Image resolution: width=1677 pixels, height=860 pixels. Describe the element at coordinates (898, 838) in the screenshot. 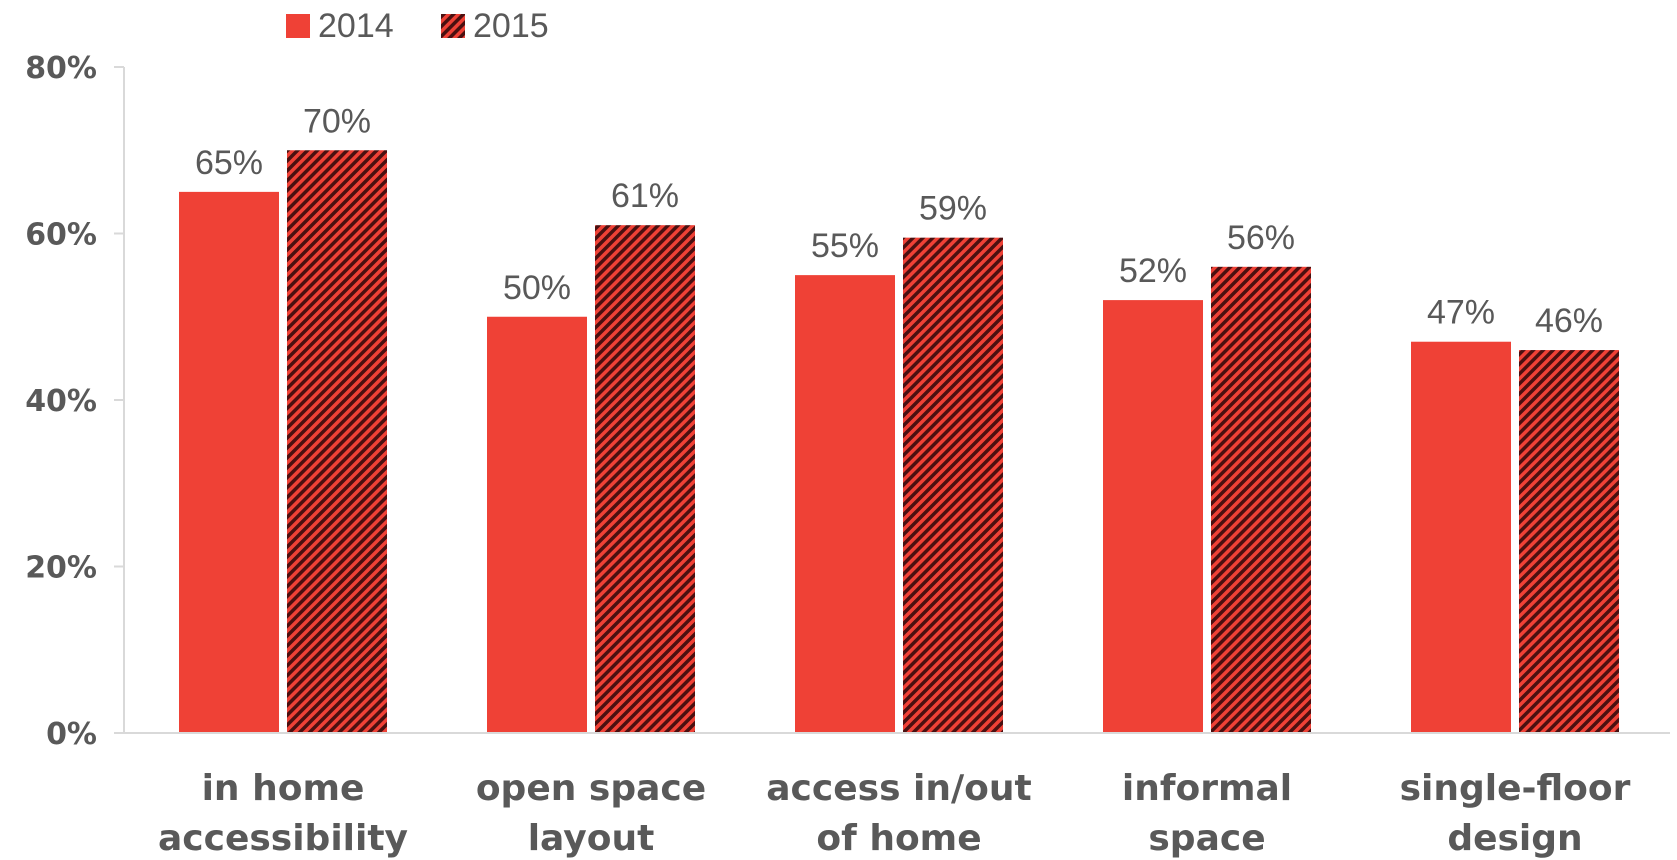

I see `x-category-label: of home` at that location.